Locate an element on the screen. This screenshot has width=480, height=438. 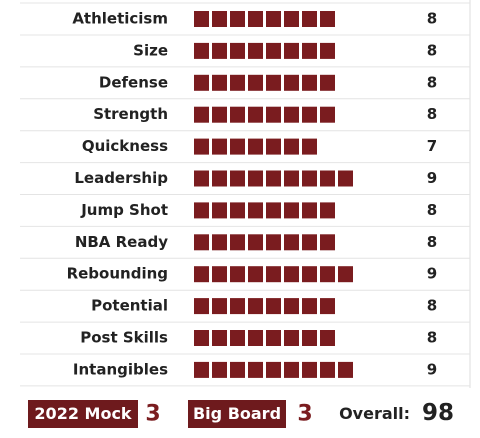
rating-label: Post Skills is located at coordinates (124, 338).